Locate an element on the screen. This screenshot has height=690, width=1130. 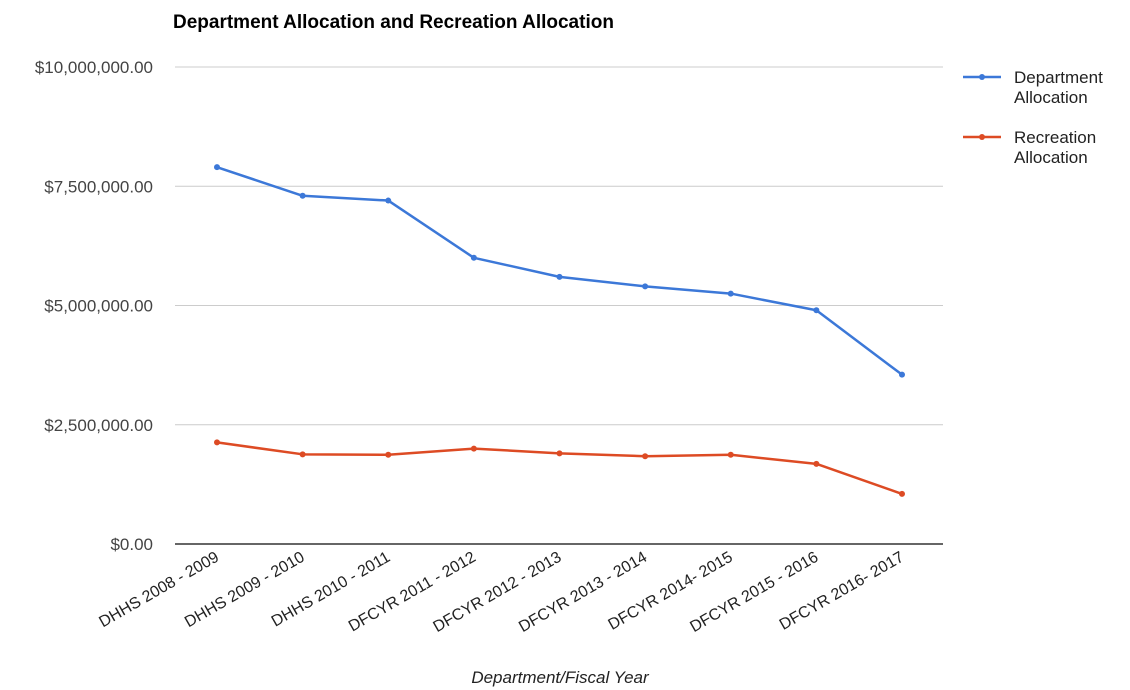
y-tick-label: $0.00 is located at coordinates (131, 544).